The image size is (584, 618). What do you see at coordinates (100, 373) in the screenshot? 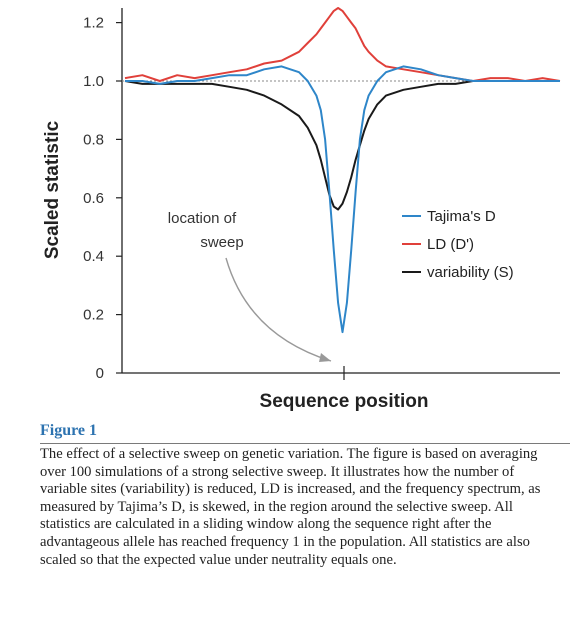
I see `y-tick-label: 0` at bounding box center [100, 373].